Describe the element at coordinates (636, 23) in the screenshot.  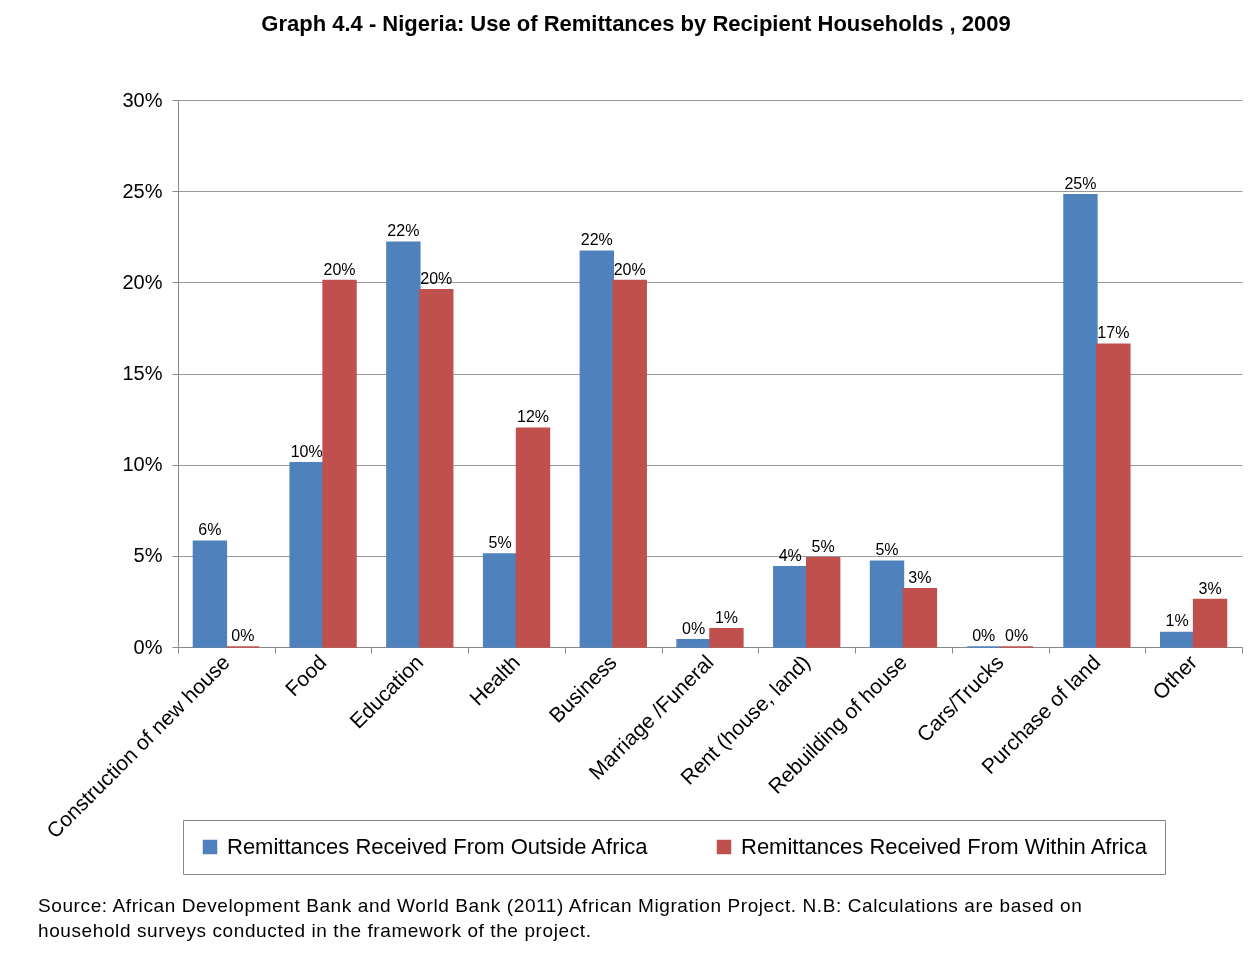
I see `chart-title: Graph 4.4 - Nigeria: Use of Remittances by Recipient Households , 2009` at that location.